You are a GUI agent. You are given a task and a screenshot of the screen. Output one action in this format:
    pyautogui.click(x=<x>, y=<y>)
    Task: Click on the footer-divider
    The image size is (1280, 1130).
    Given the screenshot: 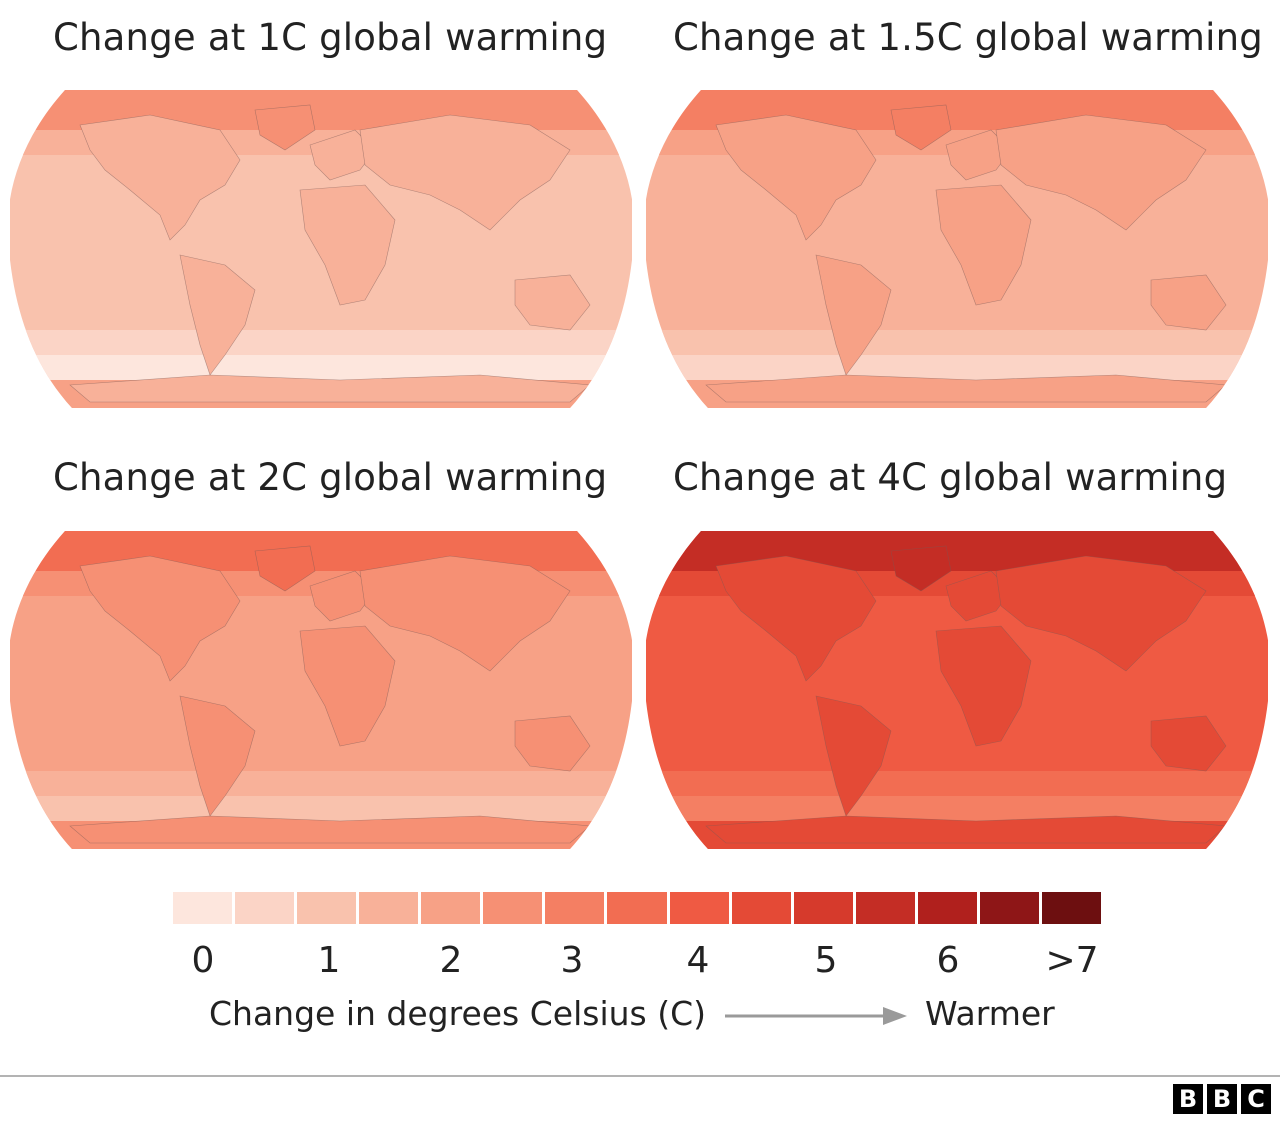 What is the action you would take?
    pyautogui.click(x=640, y=1076)
    